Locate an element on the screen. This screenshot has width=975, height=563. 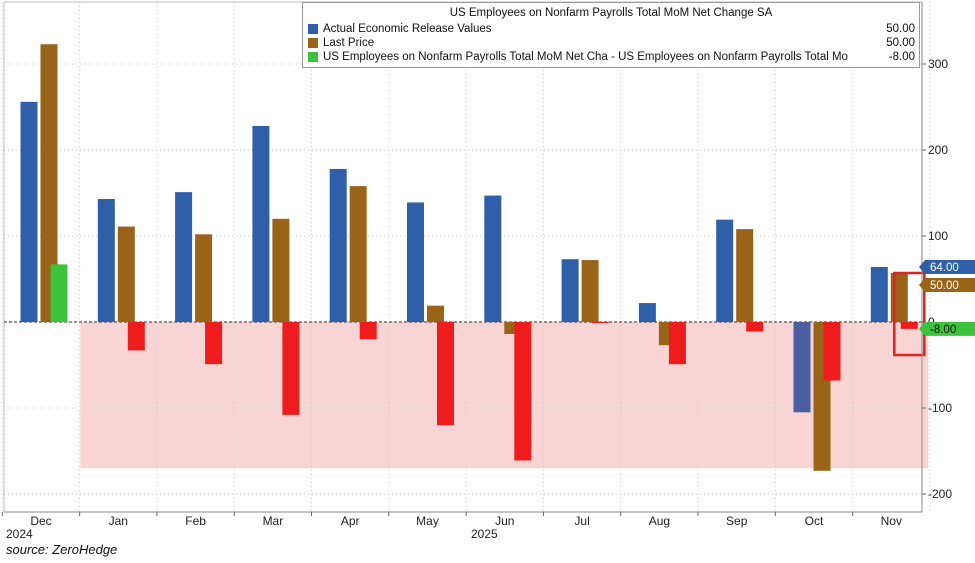
x-tick-label: Nov is located at coordinates (891, 521).